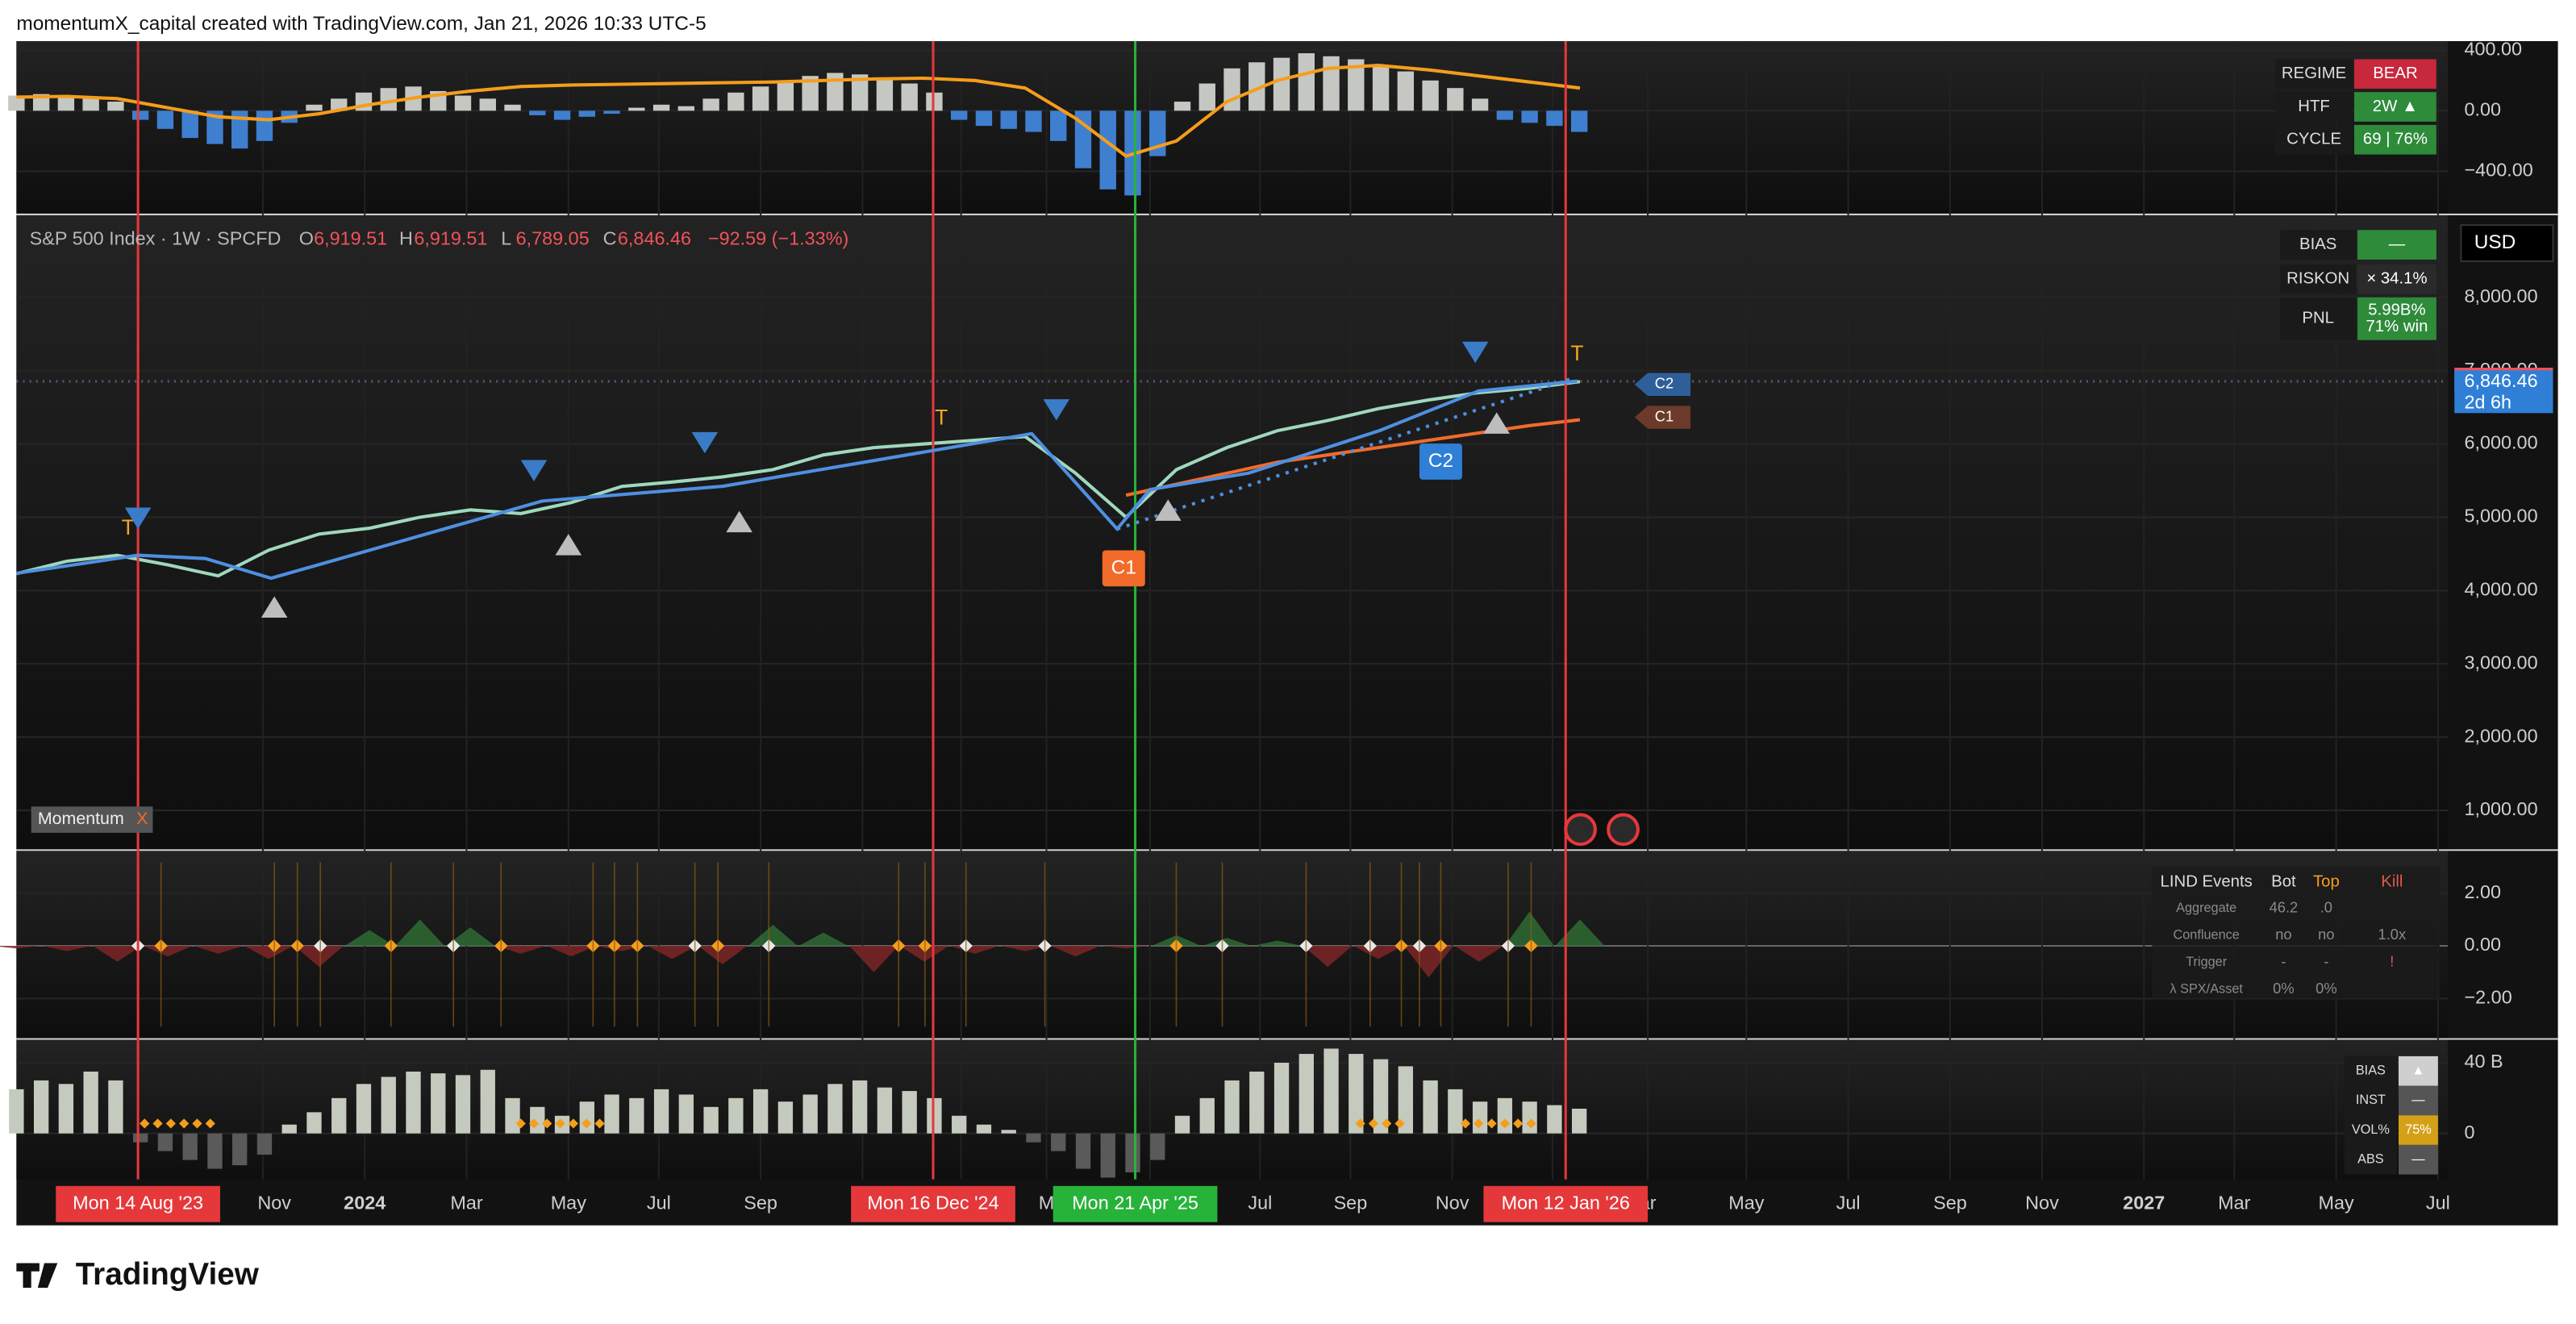 Image resolution: width=2576 pixels, height=1324 pixels. I want to click on y-tick-label: −2.00, so click(2487, 997).